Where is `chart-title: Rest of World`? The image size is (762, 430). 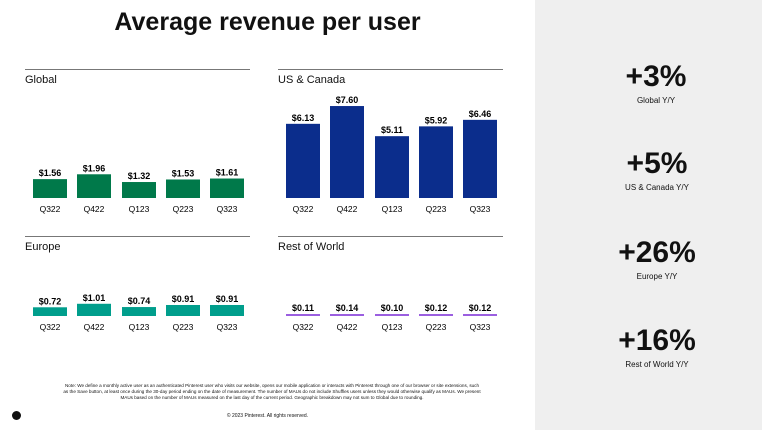
chart-title: Rest of World is located at coordinates (311, 247).